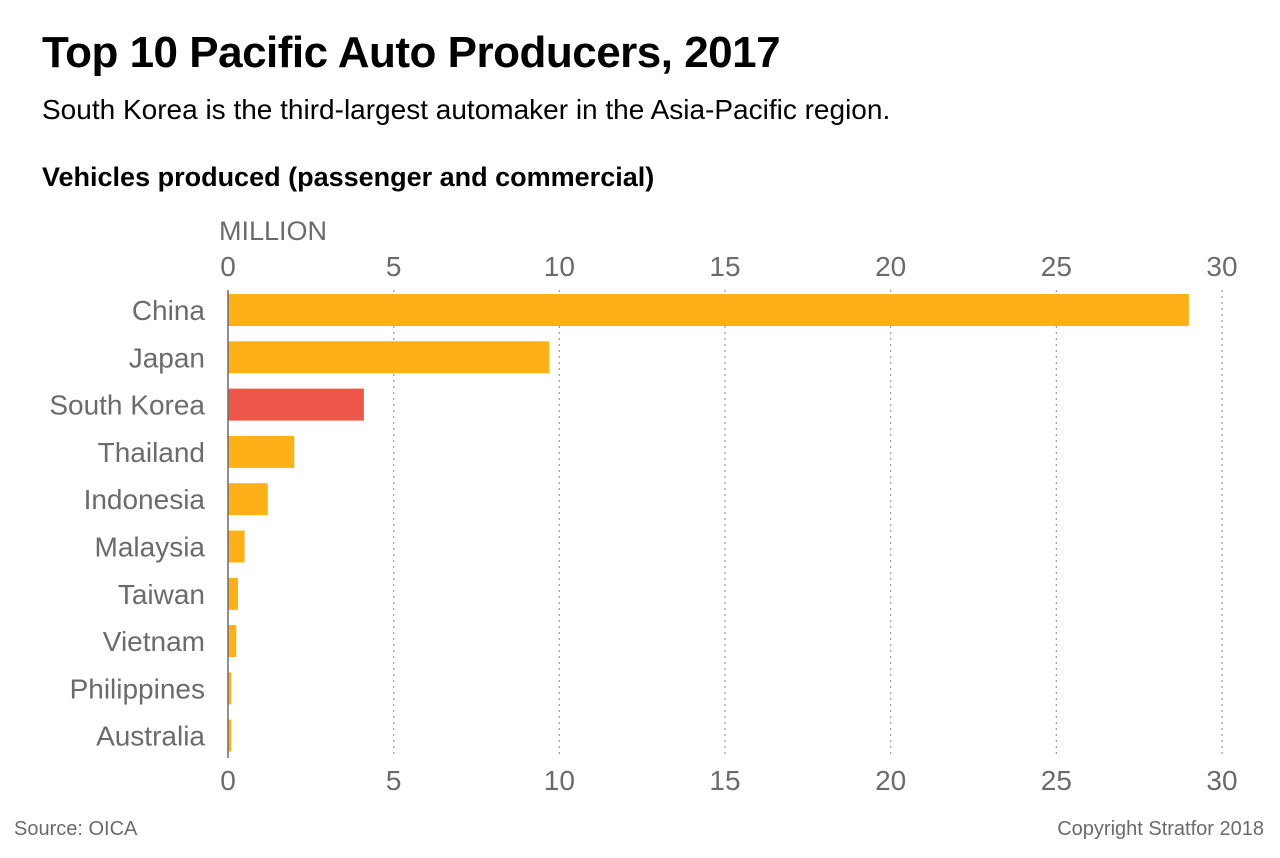  What do you see at coordinates (145, 499) in the screenshot?
I see `category-label-indonesia: Indonesia` at bounding box center [145, 499].